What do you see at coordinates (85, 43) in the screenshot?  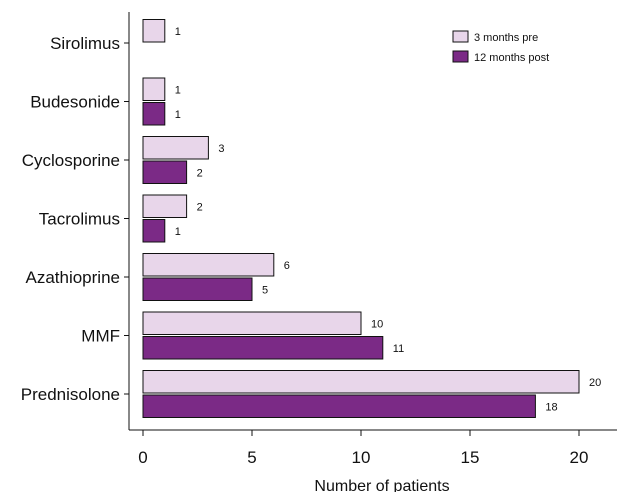 I see `category-label-sirolimus: Sirolimus` at bounding box center [85, 43].